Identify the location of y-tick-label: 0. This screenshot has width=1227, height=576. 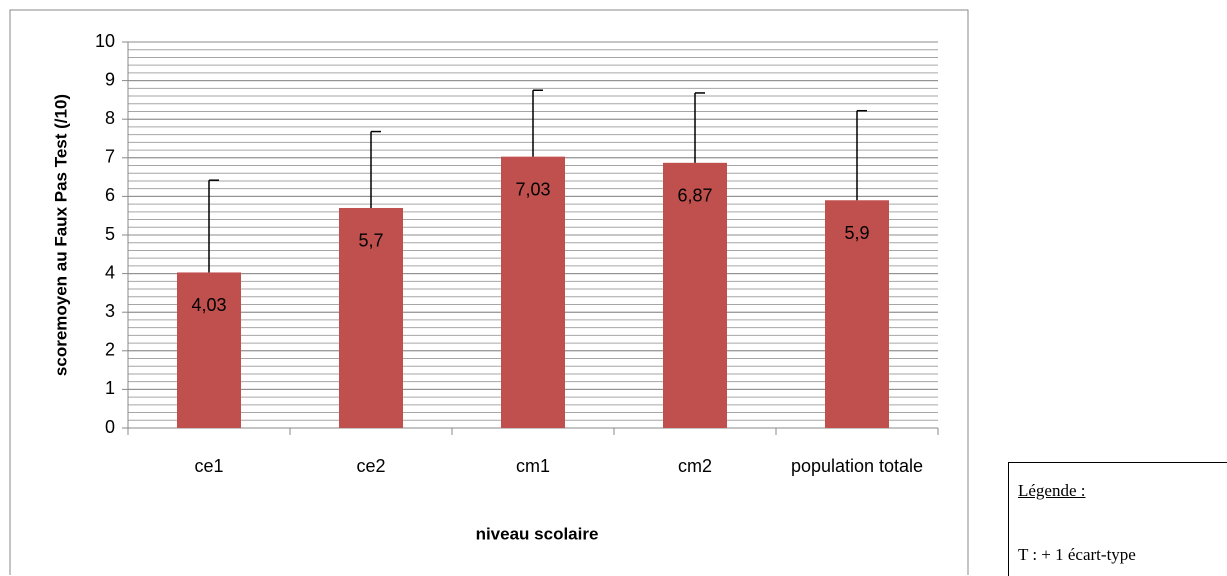
(110, 427).